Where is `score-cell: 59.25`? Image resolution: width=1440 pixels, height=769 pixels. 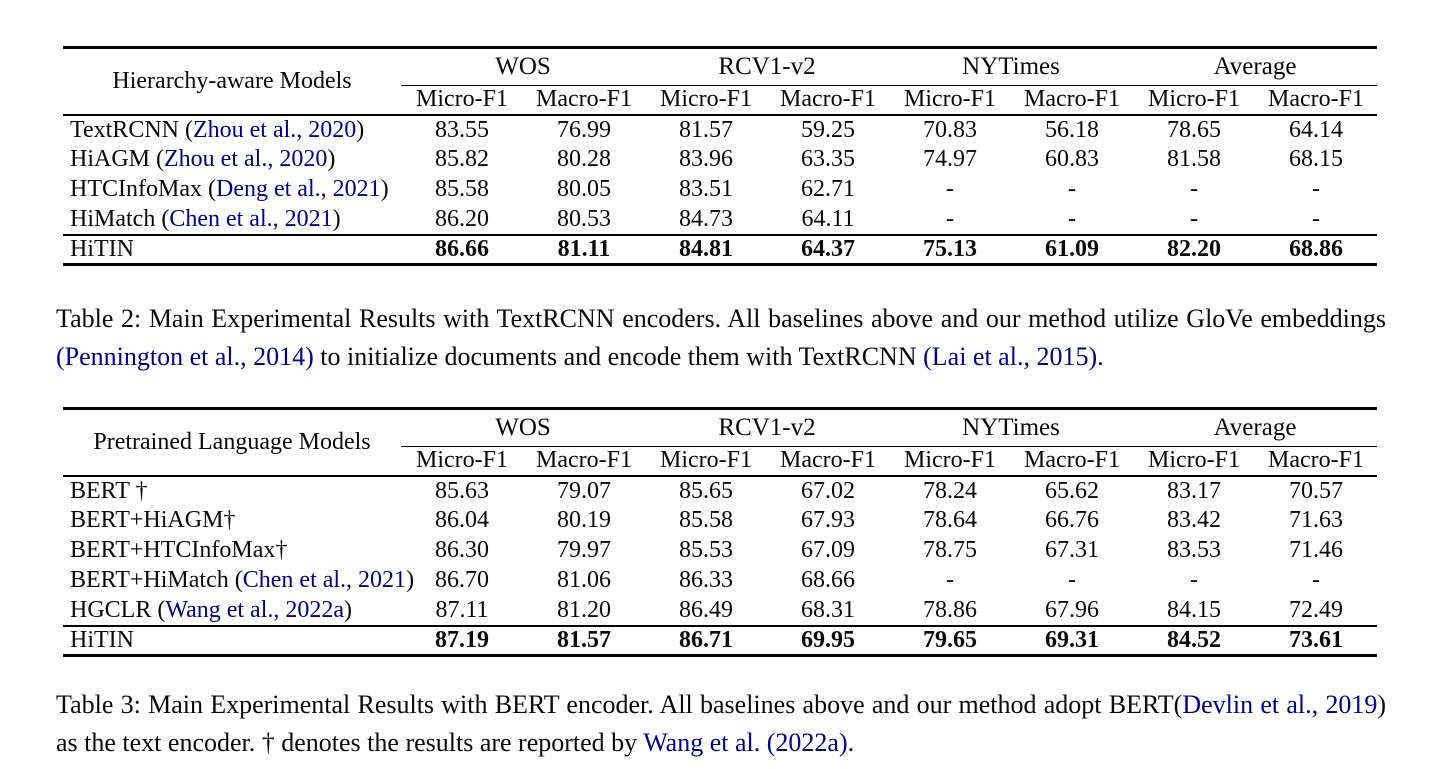
score-cell: 59.25 is located at coordinates (828, 129).